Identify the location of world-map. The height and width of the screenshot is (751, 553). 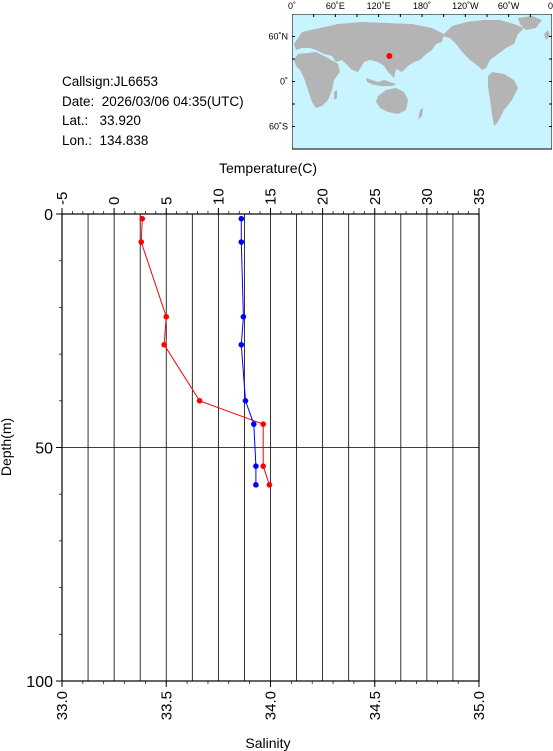
(422, 82).